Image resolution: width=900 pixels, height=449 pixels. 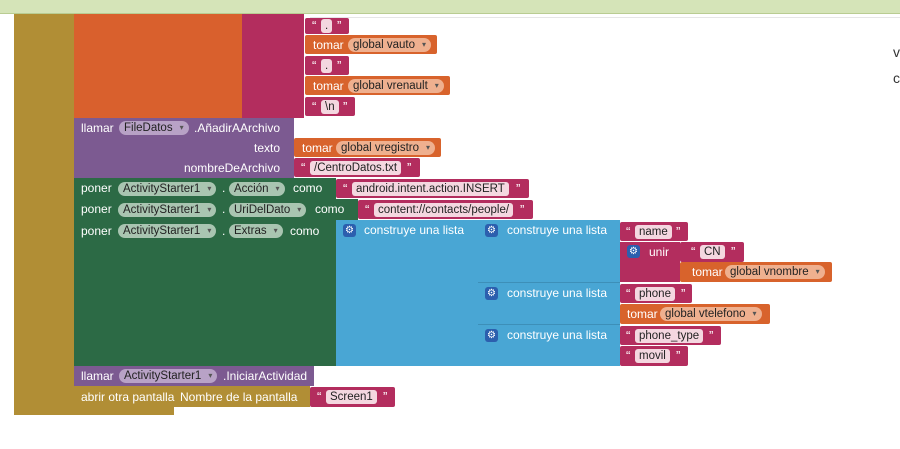 What do you see at coordinates (268, 210) in the screenshot?
I see `property-dropdown-uridelddato: UriDelDato ▾` at bounding box center [268, 210].